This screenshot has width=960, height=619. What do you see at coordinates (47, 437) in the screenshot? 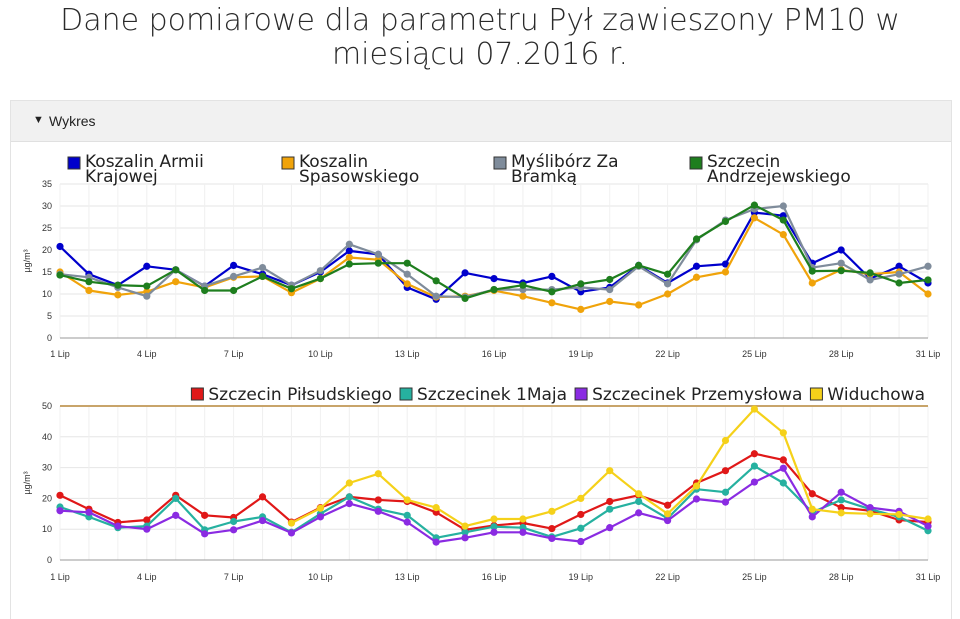
I see `y-tick-label: 40` at bounding box center [47, 437].